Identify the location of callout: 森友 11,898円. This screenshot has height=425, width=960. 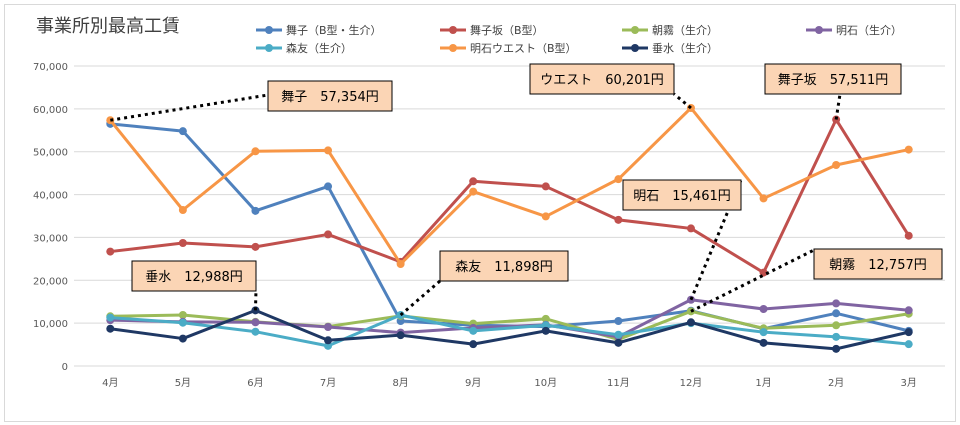
(504, 266).